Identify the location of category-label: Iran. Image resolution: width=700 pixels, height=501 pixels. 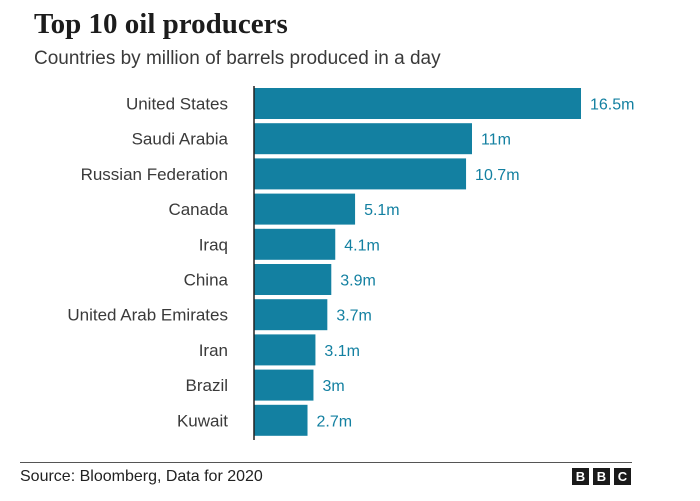
(213, 350).